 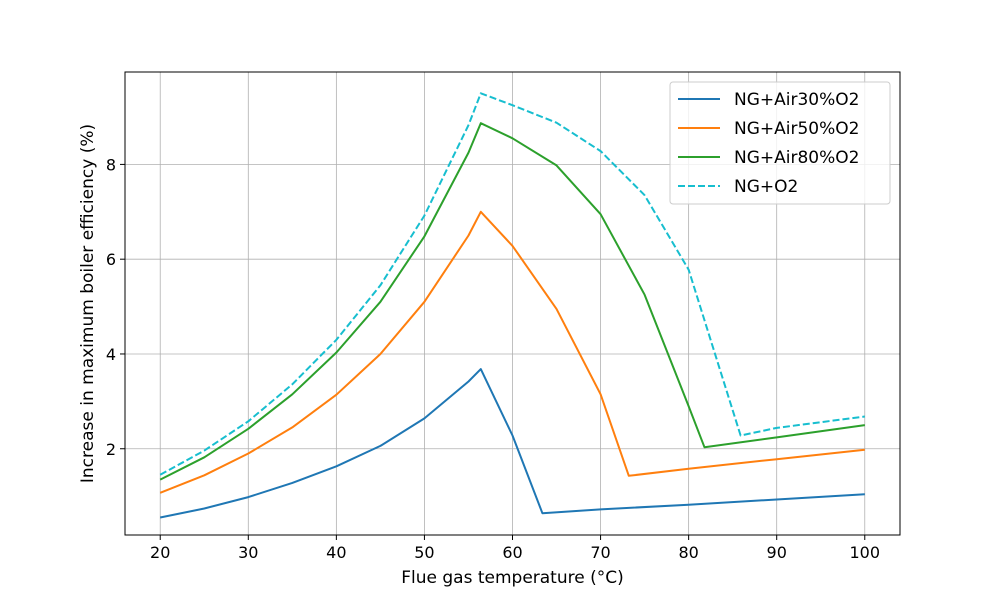 I want to click on legend-label: NG+Air30%O2, so click(x=796, y=100).